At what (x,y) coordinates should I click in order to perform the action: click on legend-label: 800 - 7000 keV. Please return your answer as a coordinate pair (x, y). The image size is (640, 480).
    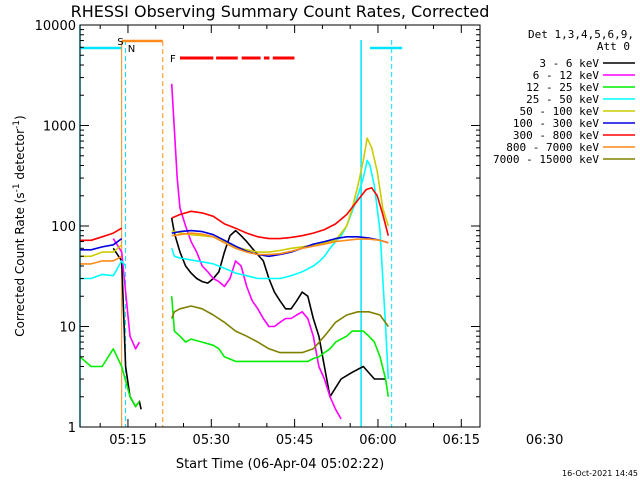
    Looking at the image, I should click on (552, 147).